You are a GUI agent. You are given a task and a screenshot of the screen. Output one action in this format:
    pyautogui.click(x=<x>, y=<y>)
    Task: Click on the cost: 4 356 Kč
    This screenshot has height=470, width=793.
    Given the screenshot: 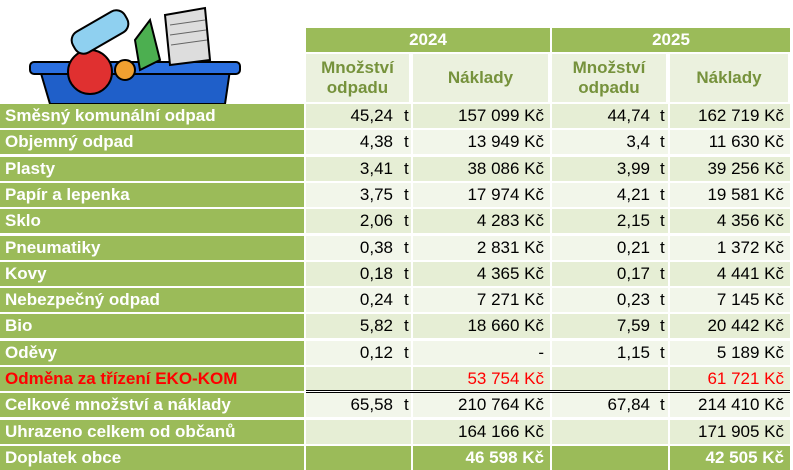 What is the action you would take?
    pyautogui.click(x=730, y=221)
    